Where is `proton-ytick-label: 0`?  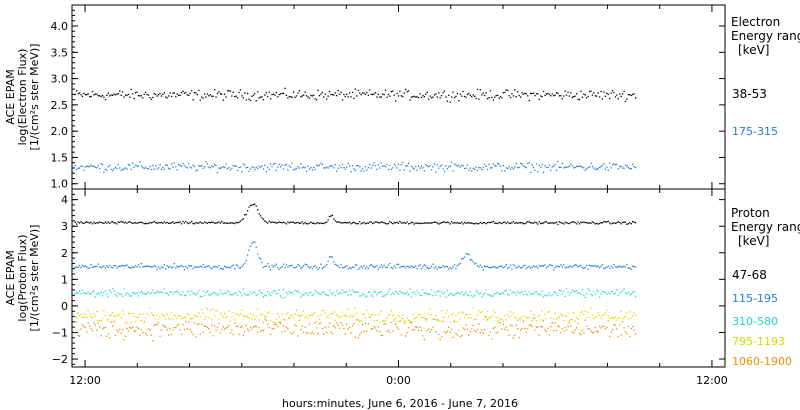 proton-ytick-label: 0 is located at coordinates (64, 306).